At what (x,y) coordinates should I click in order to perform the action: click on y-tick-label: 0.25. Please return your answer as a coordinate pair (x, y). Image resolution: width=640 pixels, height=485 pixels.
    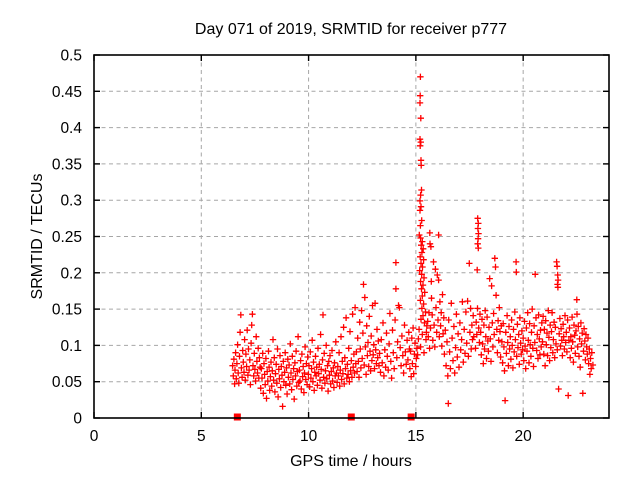
    Looking at the image, I should click on (67, 237).